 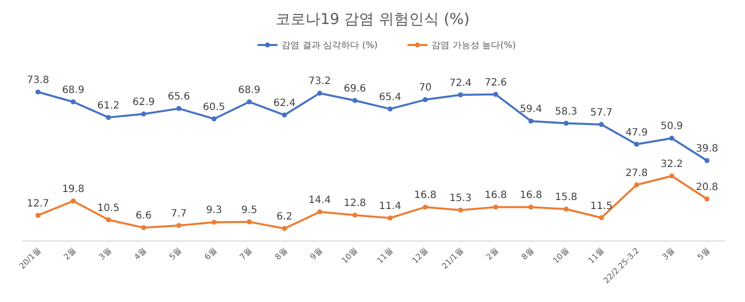 I want to click on chart-title: 코로나19 감염 위험인식 (%), so click(x=372, y=19).